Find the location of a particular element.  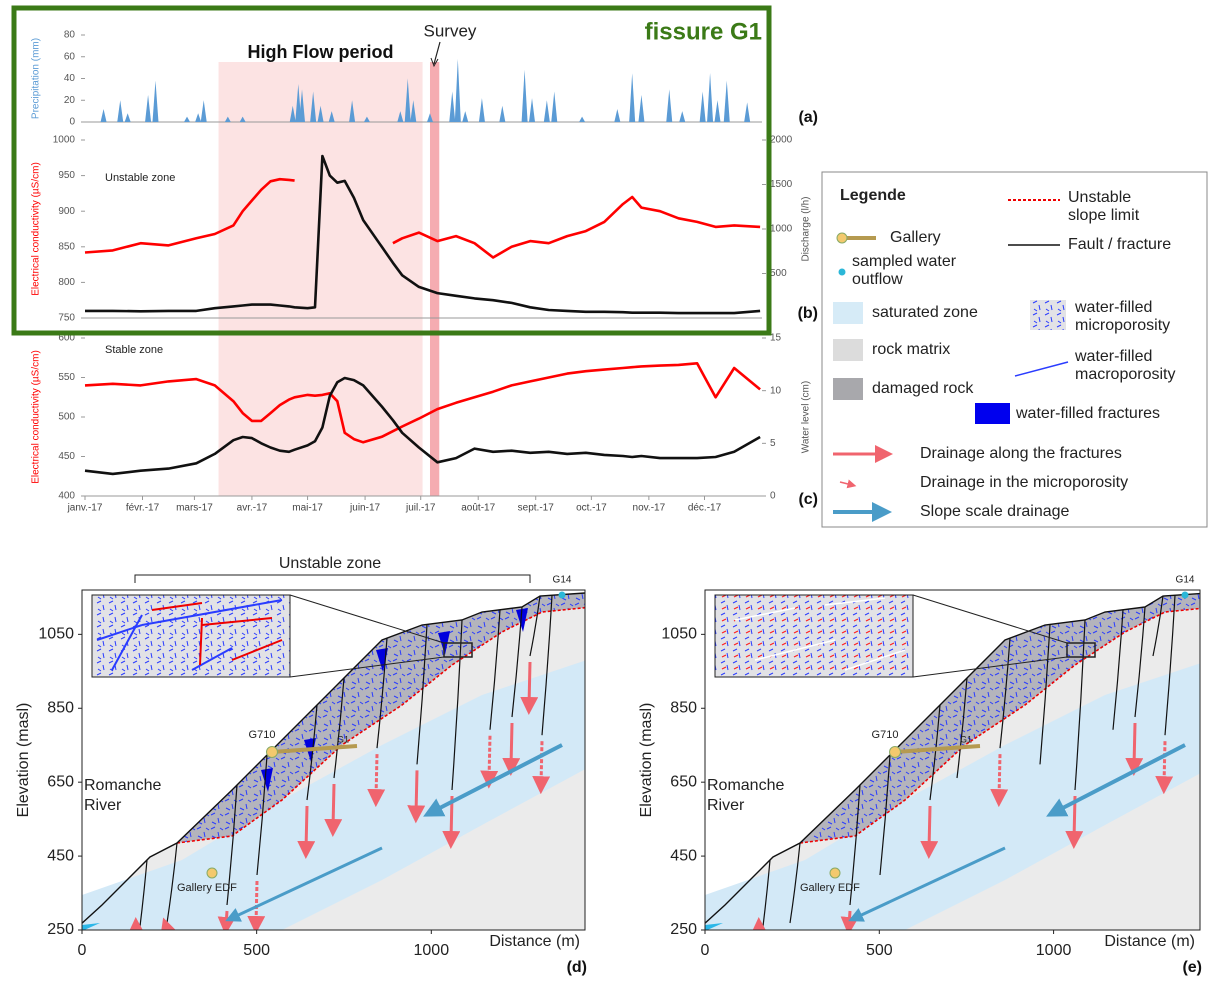

y-tick-label: 0 is located at coordinates (72, 122).